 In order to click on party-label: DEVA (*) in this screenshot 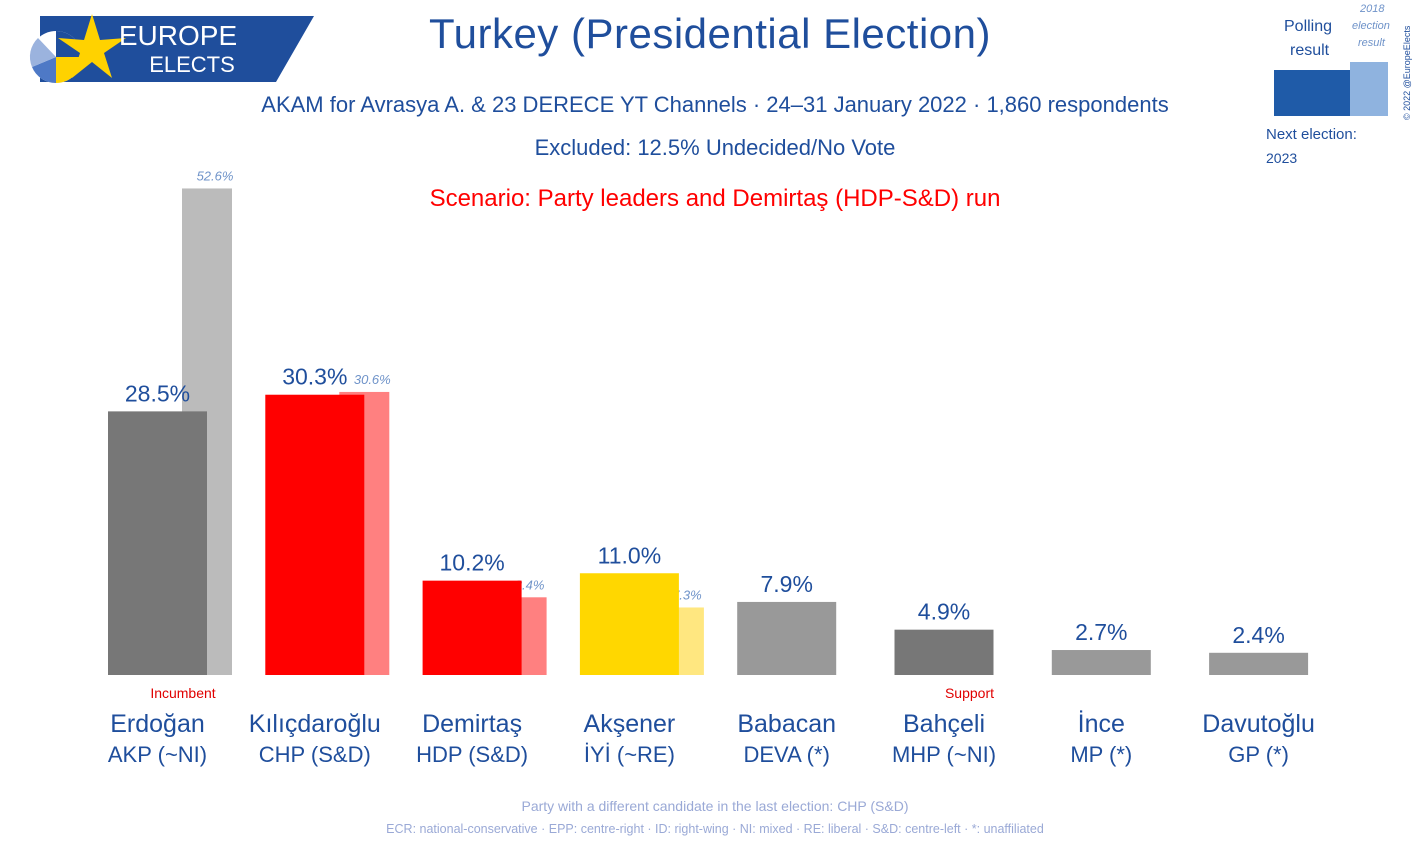, I will do `click(787, 754)`.